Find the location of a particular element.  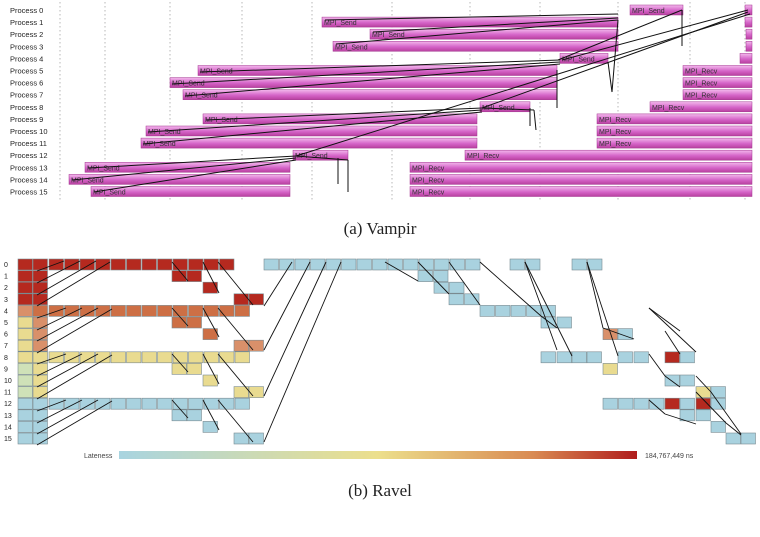

process-label: 5 is located at coordinates (6, 323).